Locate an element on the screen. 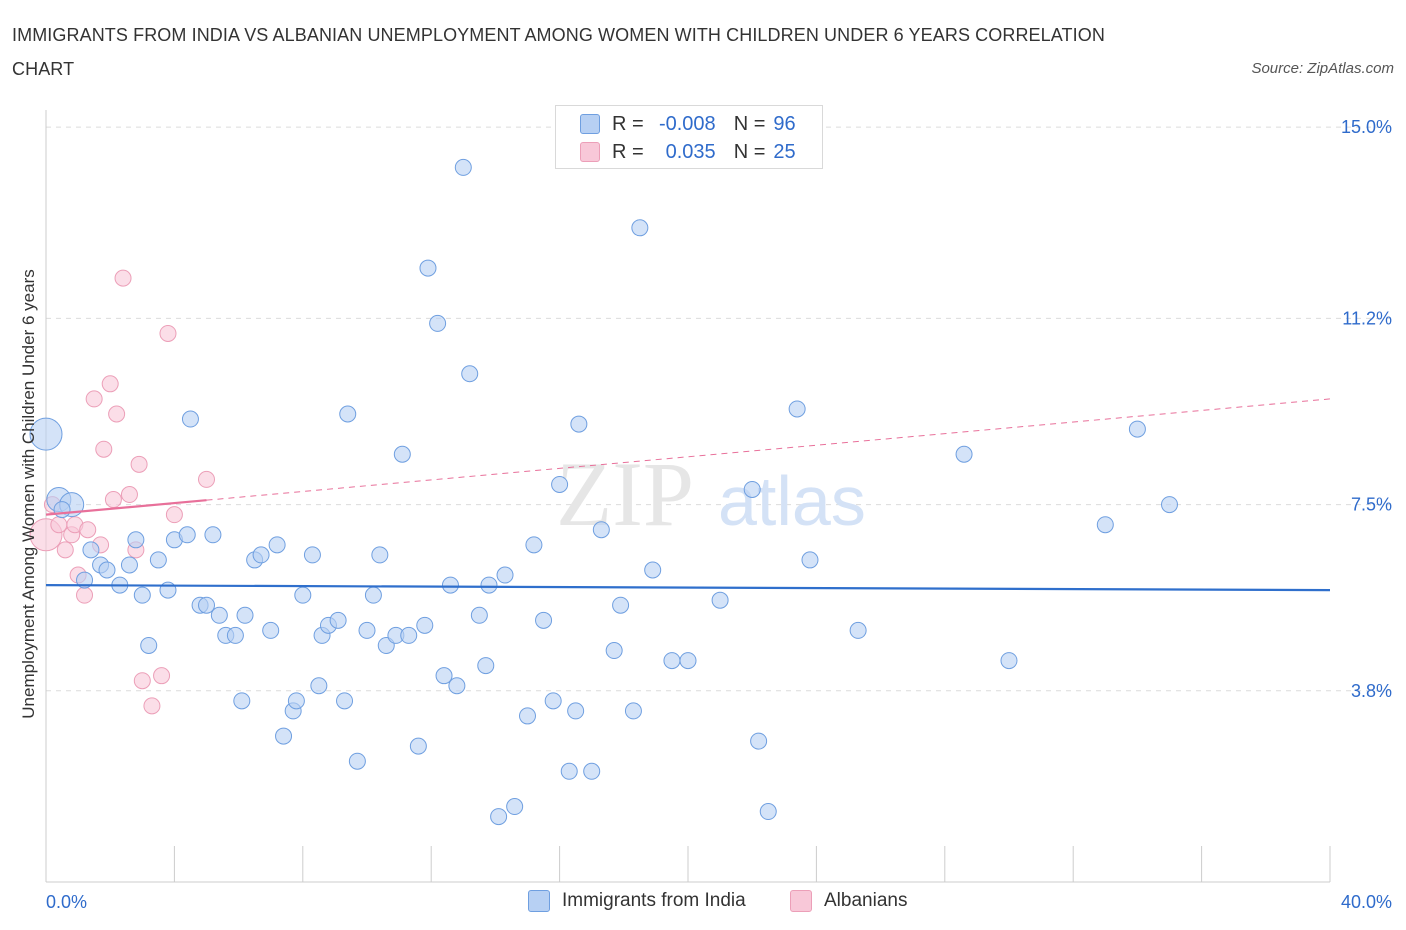 This screenshot has width=1406, height=930. albanians-trend-line-projected is located at coordinates (768, 449).